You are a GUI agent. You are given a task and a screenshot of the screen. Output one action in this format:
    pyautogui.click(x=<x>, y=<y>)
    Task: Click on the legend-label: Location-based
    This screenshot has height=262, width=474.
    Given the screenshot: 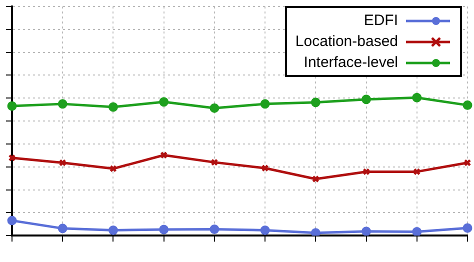 What is the action you would take?
    pyautogui.click(x=346, y=42)
    